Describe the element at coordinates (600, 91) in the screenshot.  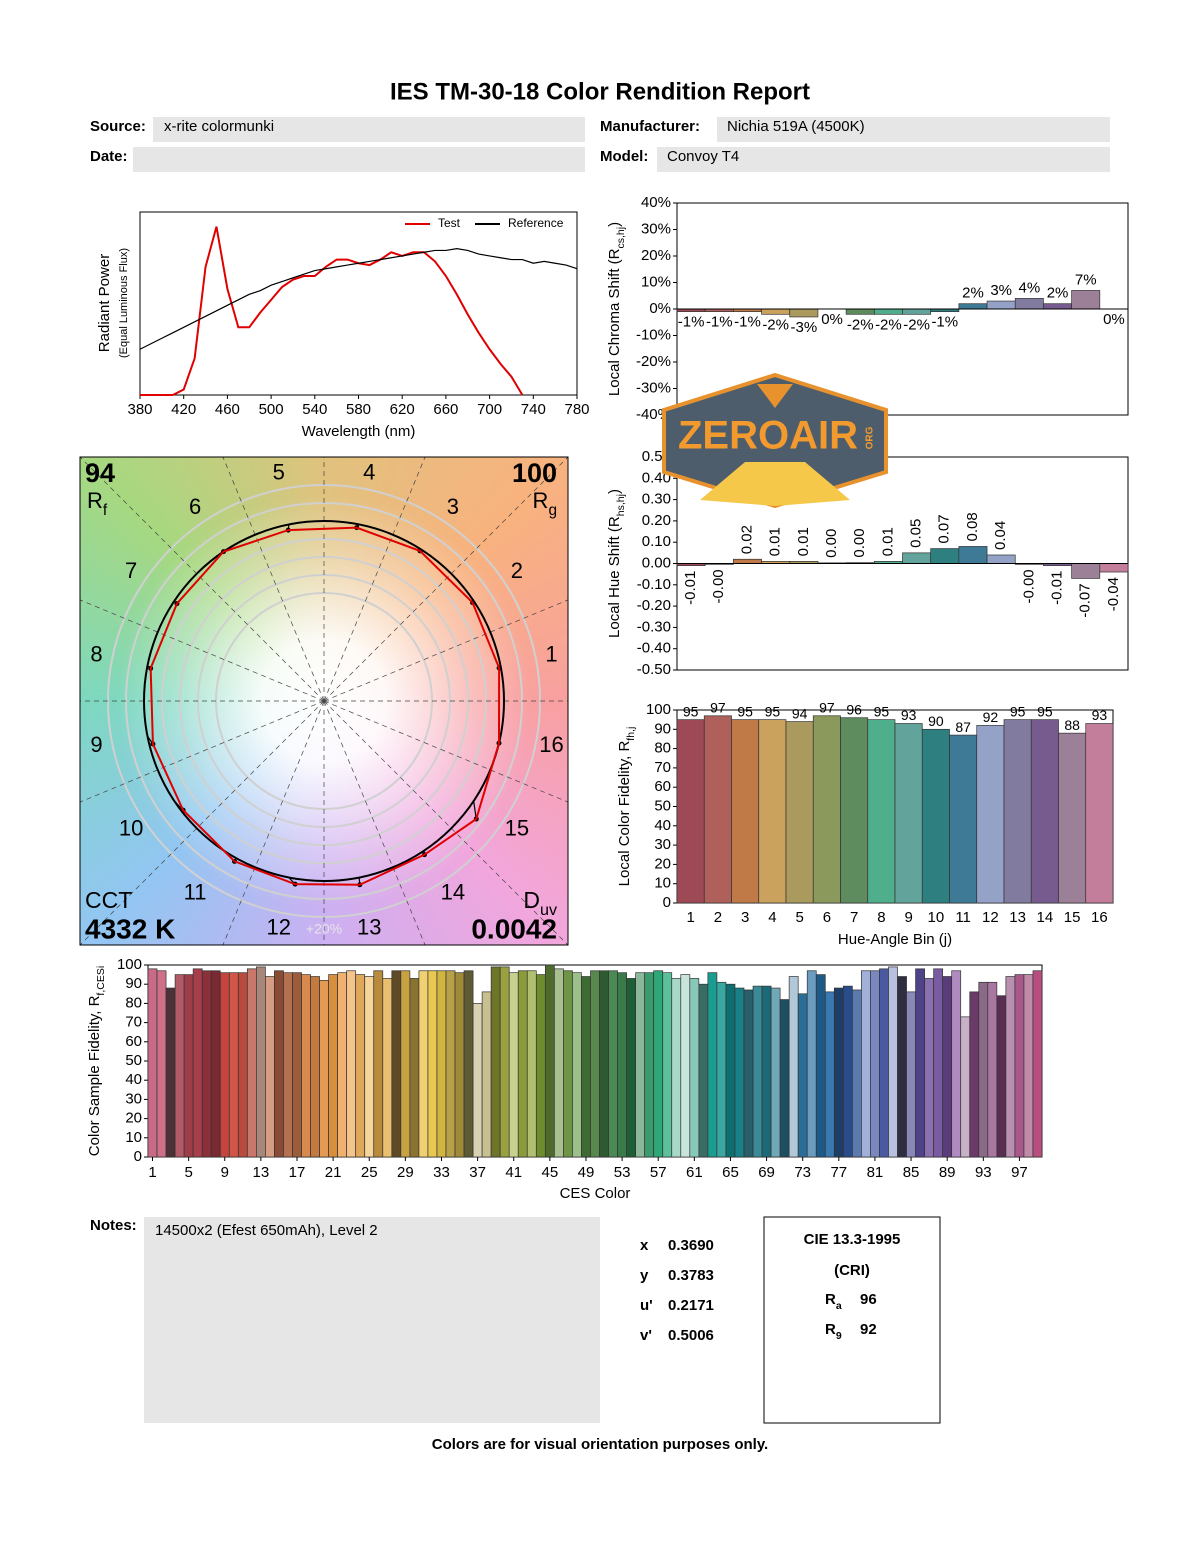
I see `report-title: IES TM-30-18 Color Rendition Report` at that location.